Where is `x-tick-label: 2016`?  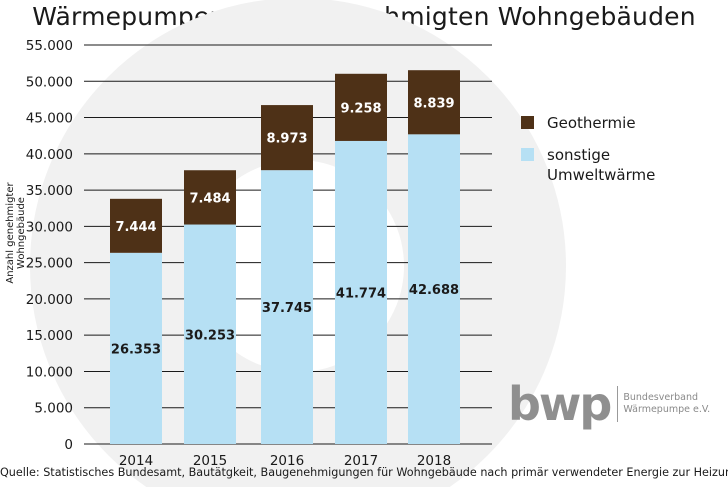
x-tick-label: 2016 is located at coordinates (287, 461).